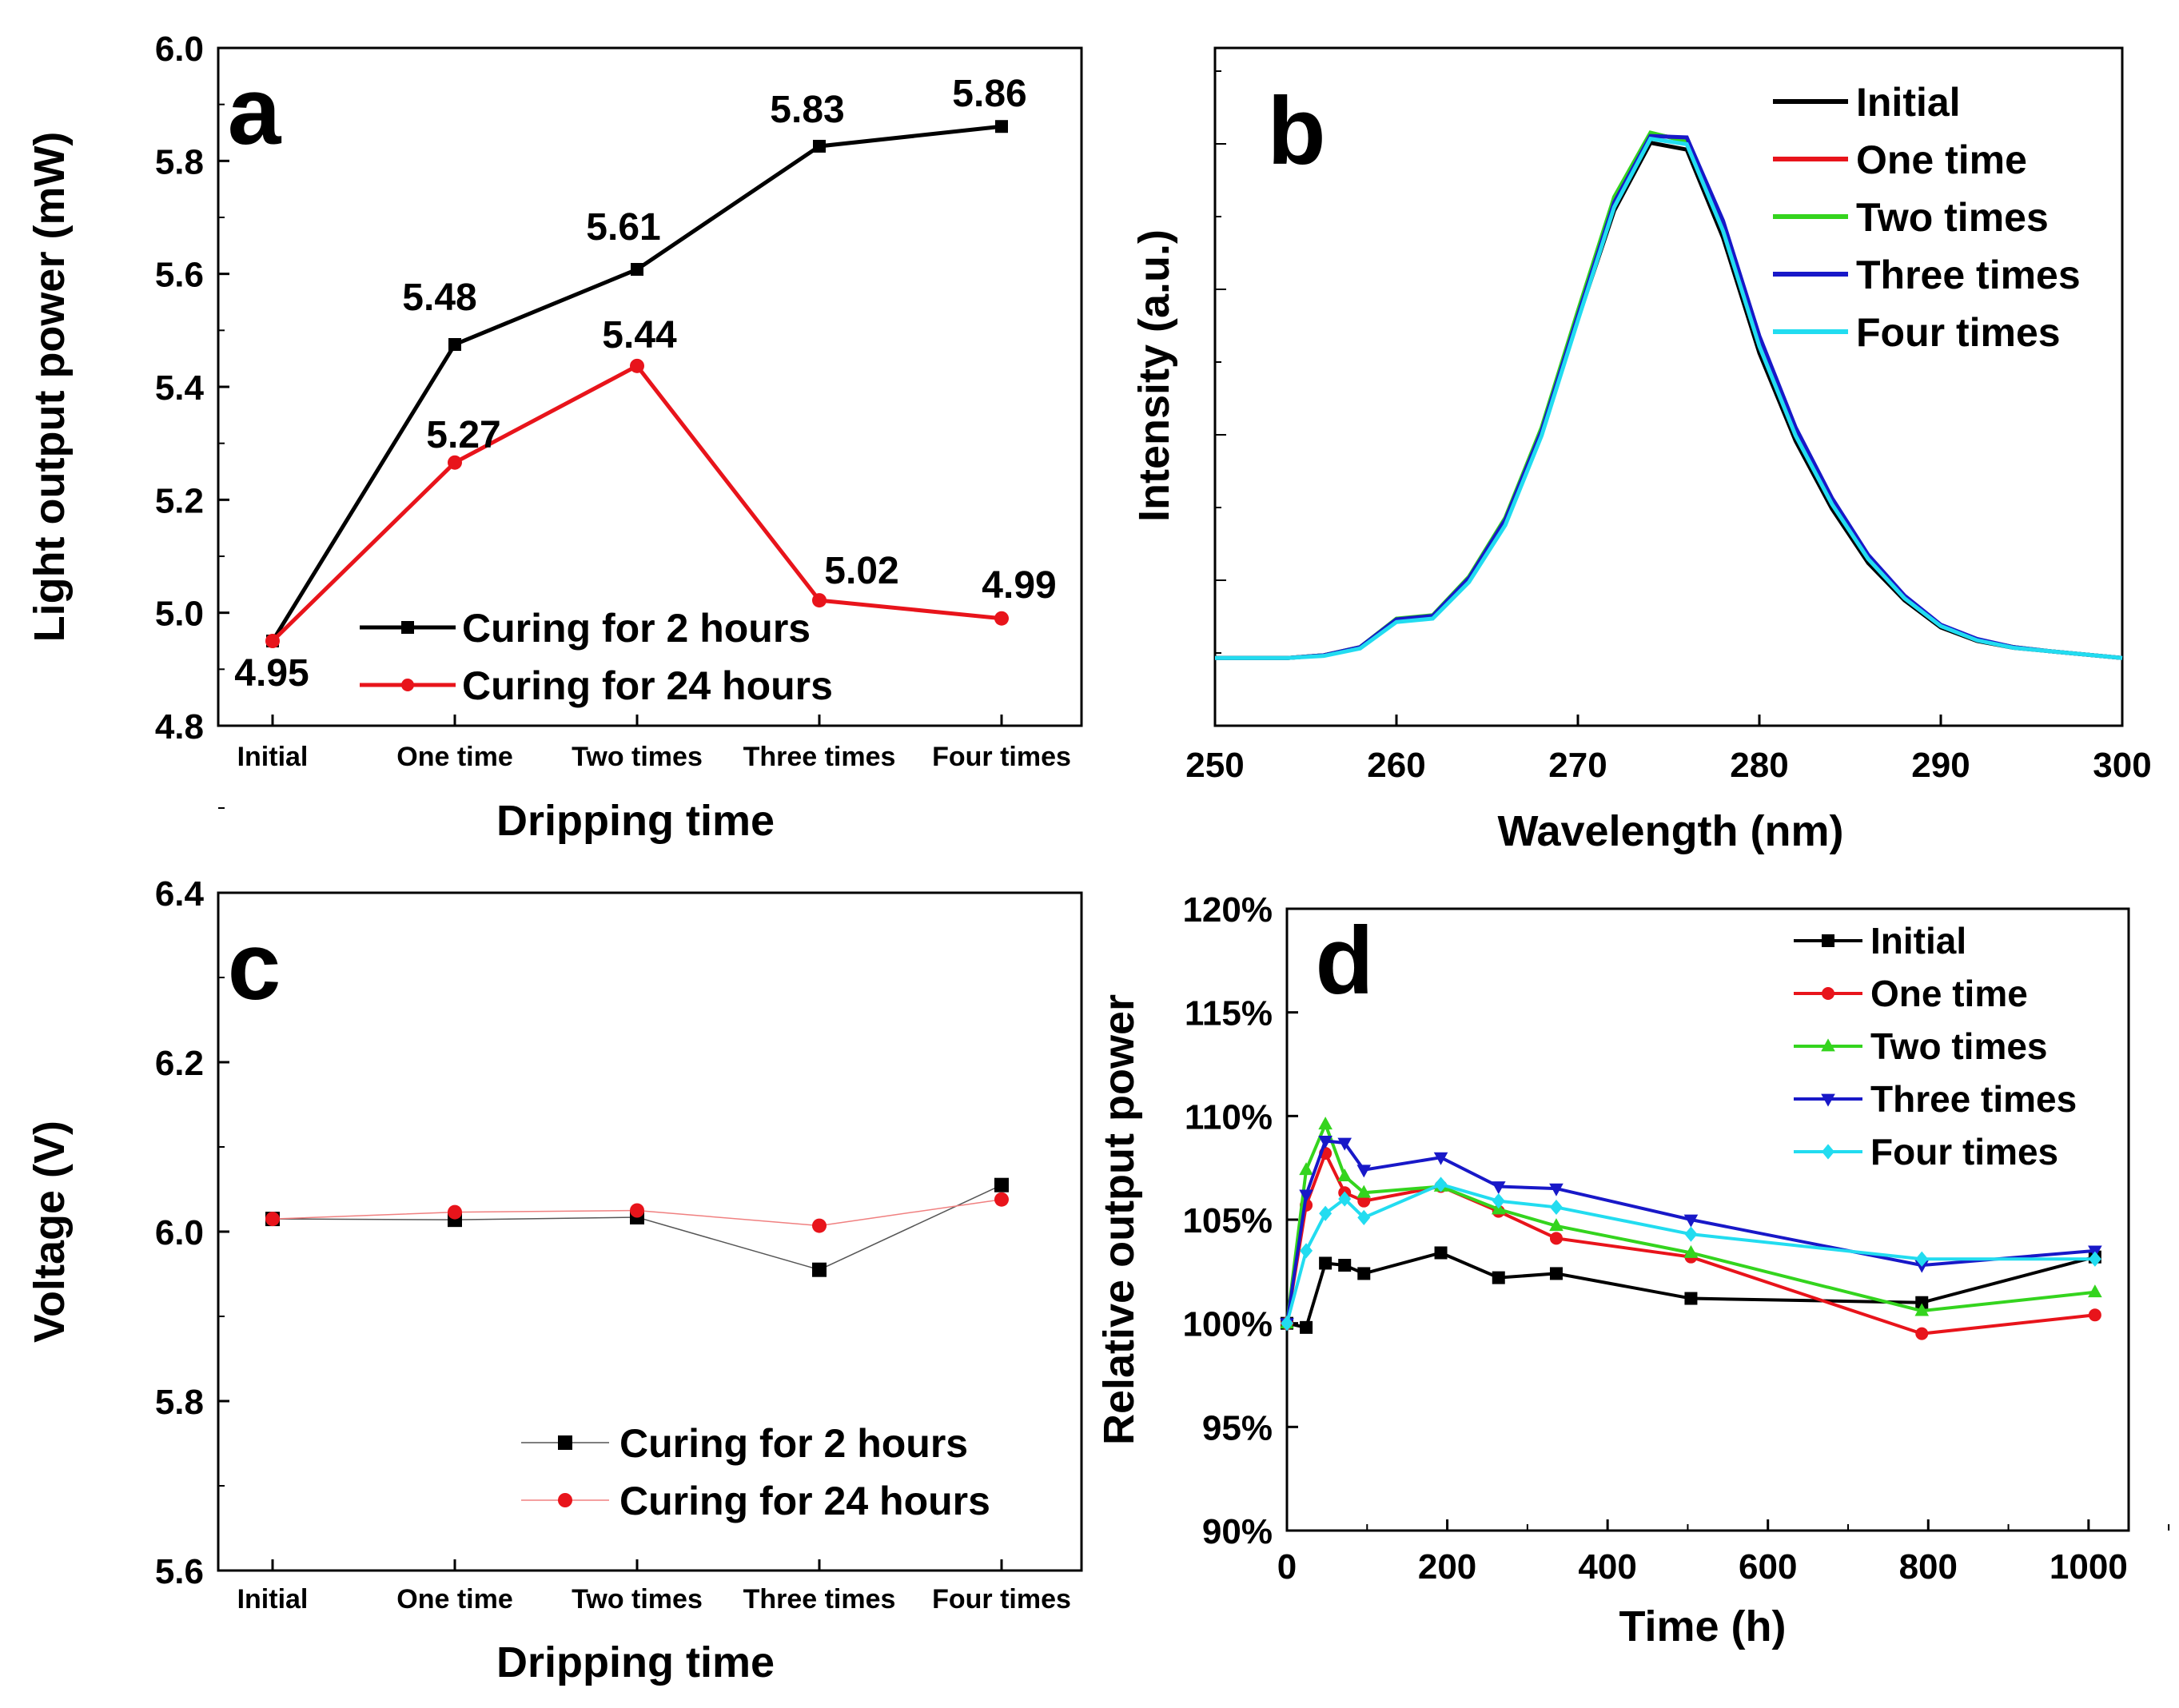  I want to click on data-label: 5.83, so click(807, 110).